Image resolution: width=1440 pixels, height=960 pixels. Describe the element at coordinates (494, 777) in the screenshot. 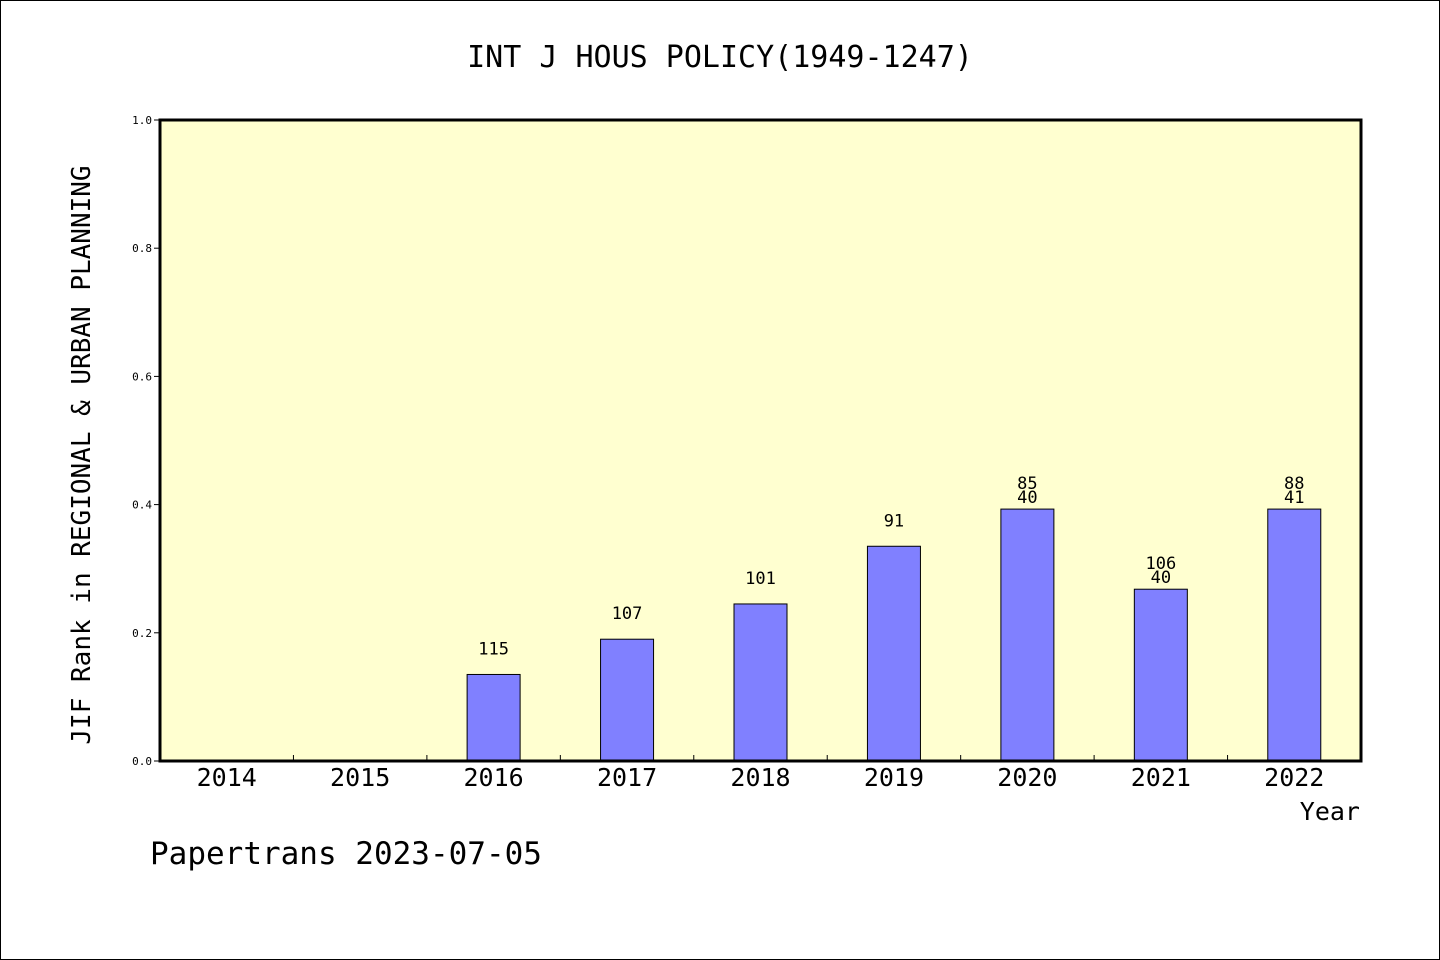

I see `x-tick-label: 2016` at that location.